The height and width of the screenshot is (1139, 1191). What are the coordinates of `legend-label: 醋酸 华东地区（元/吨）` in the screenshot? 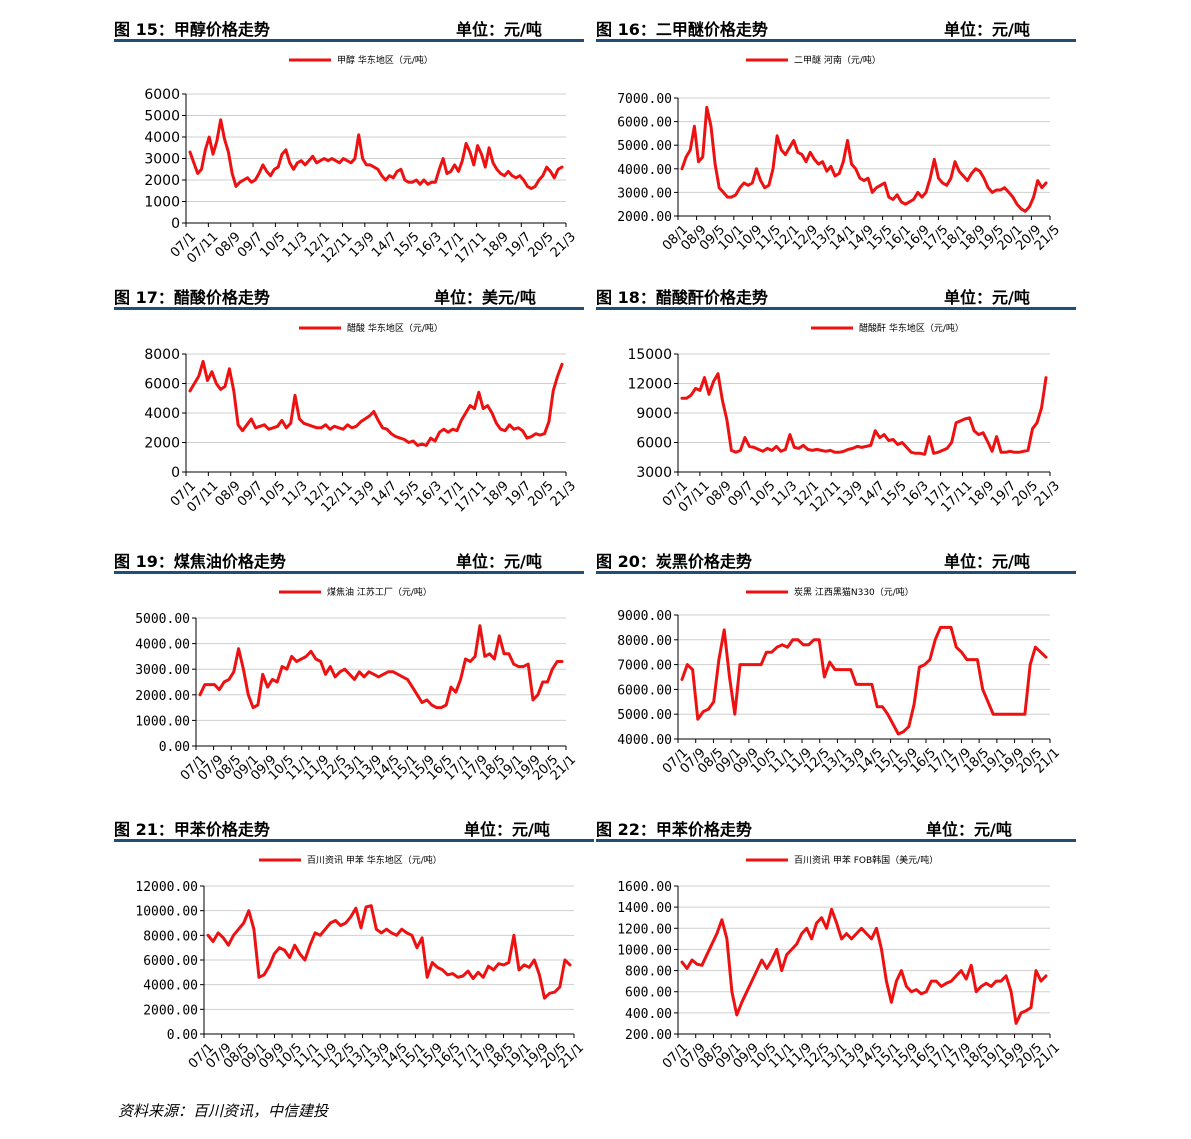 It's located at (395, 328).